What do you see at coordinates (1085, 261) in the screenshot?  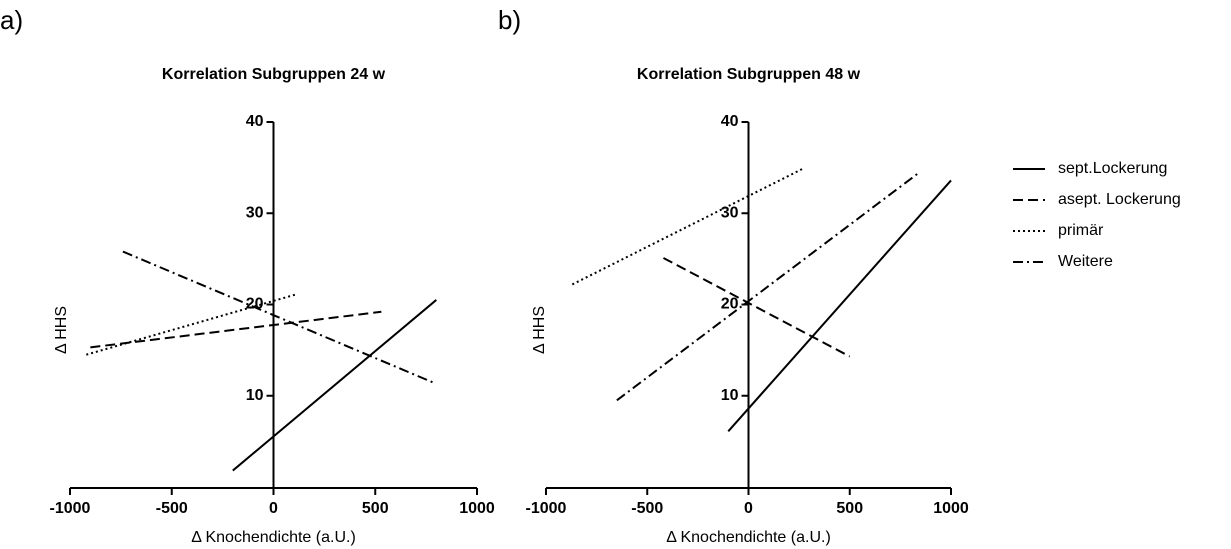 I see `legend-label: Weitere` at bounding box center [1085, 261].